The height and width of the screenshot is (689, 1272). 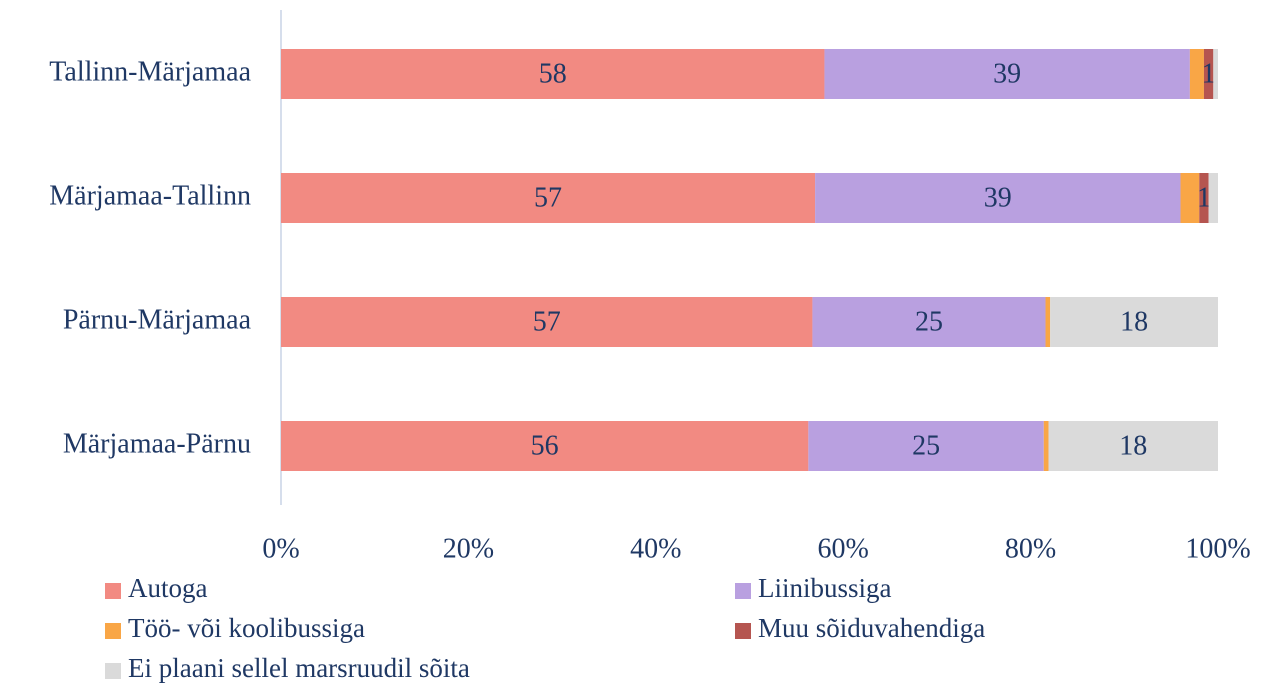 What do you see at coordinates (468, 548) in the screenshot?
I see `x-tick-label: 20%` at bounding box center [468, 548].